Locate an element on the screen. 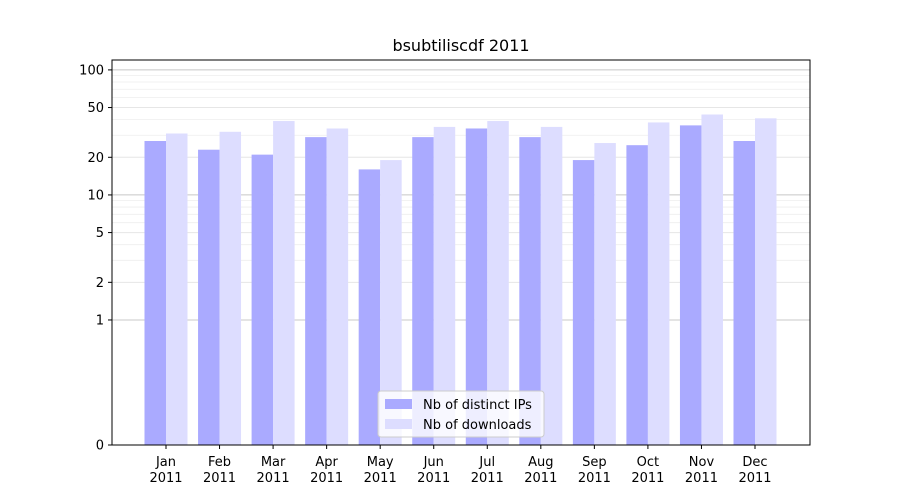 The image size is (900, 500). x-tick-label-month: May is located at coordinates (380, 462).